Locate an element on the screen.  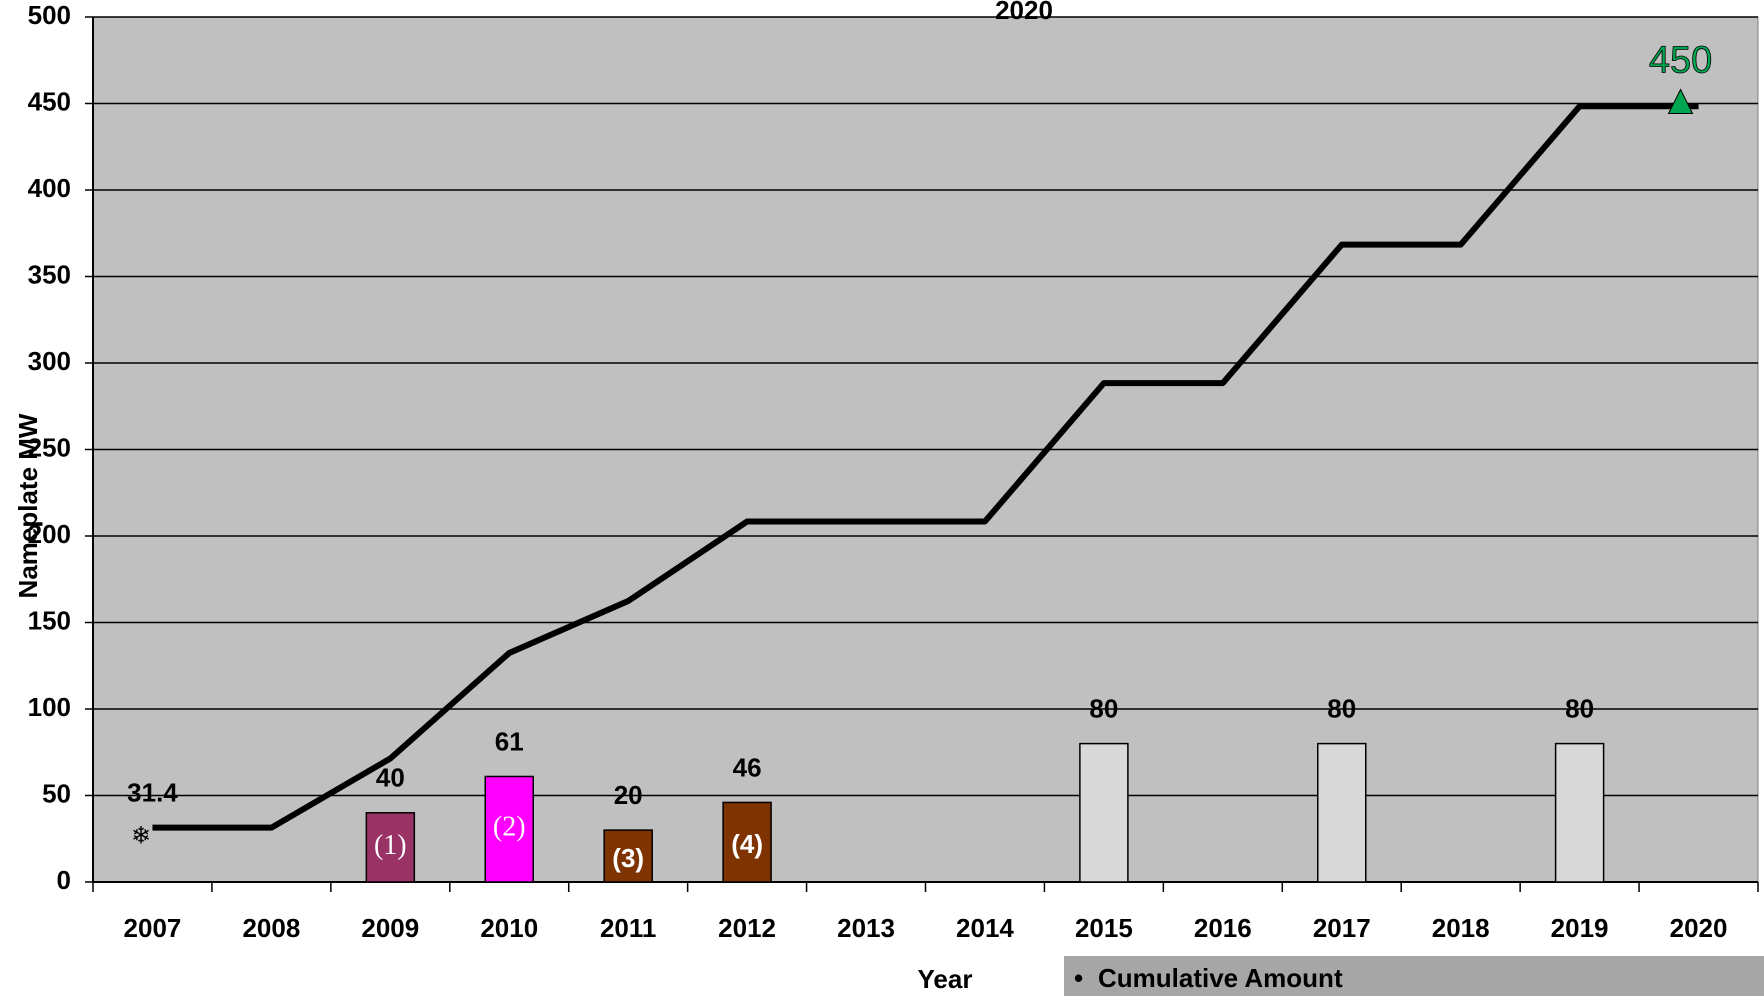
legend is located at coordinates (1414, 976).